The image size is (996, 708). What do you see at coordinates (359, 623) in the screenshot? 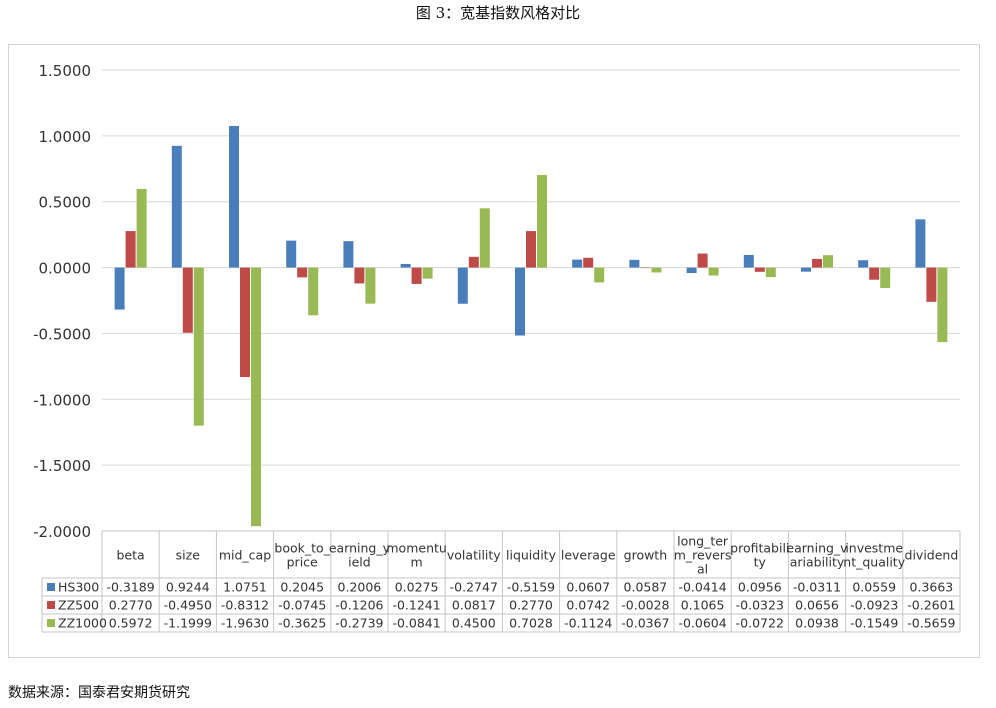
I see `data-label: -0.2739` at bounding box center [359, 623].